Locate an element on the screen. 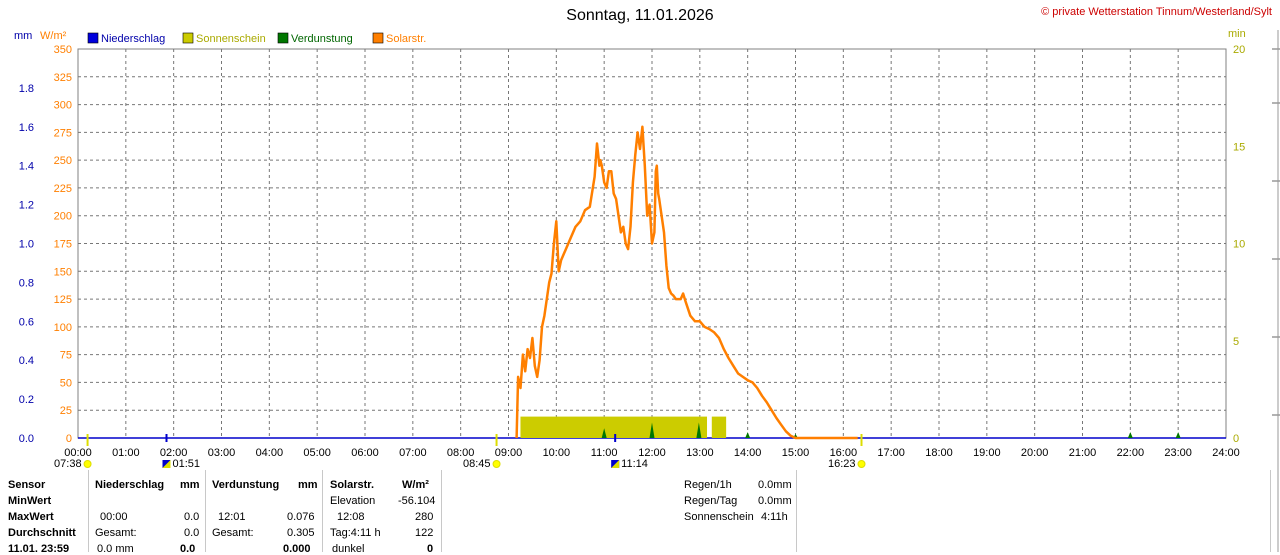 This screenshot has width=1280, height=555. y-tick-wm2: 300 is located at coordinates (63, 106).